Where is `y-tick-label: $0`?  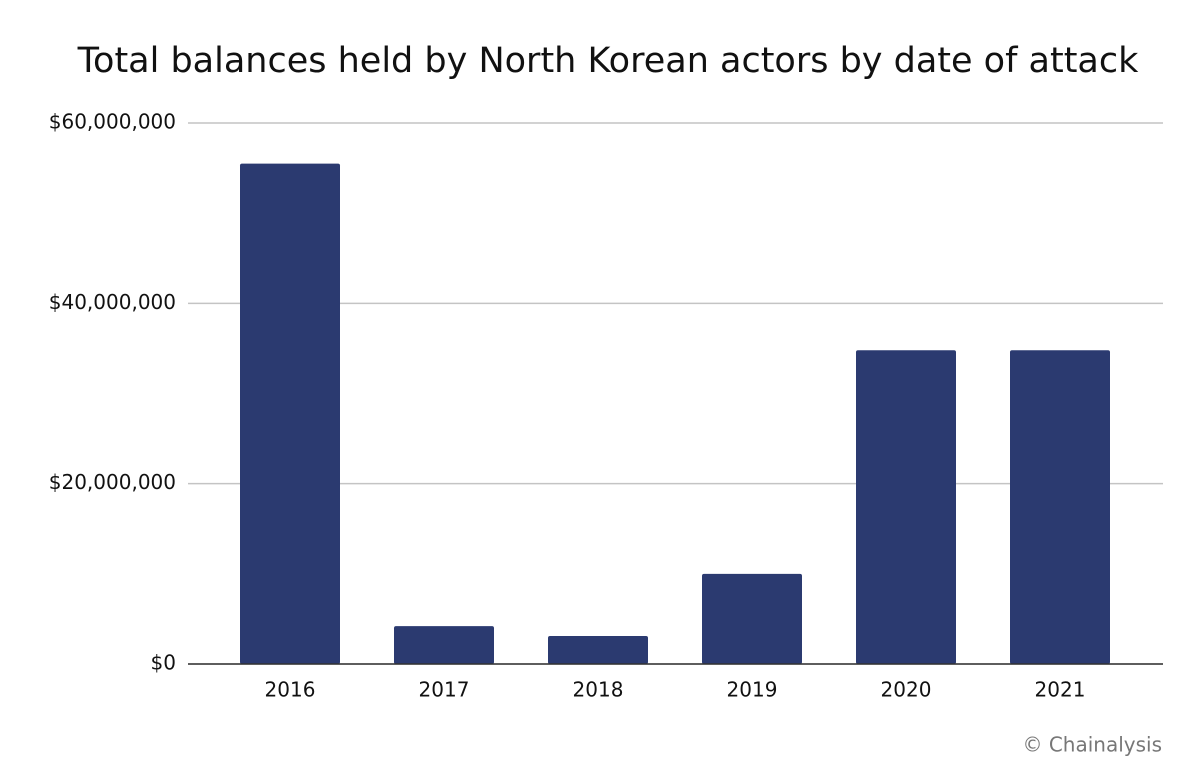
y-tick-label: $0 is located at coordinates (163, 663).